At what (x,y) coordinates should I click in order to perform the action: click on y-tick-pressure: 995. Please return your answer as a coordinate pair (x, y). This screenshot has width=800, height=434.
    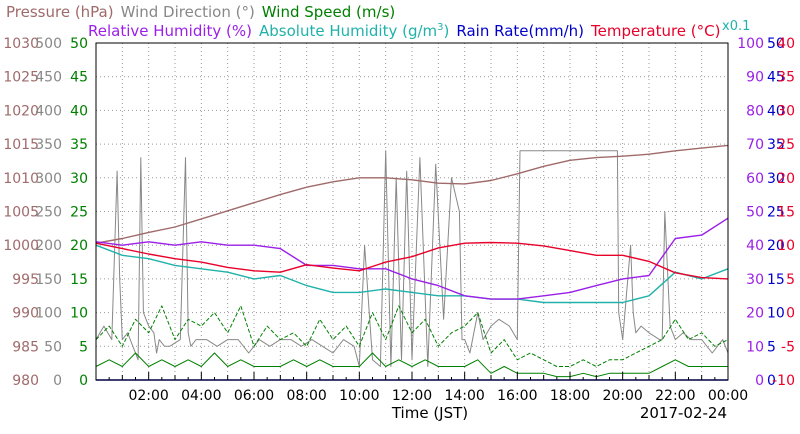
    Looking at the image, I should click on (25, 280).